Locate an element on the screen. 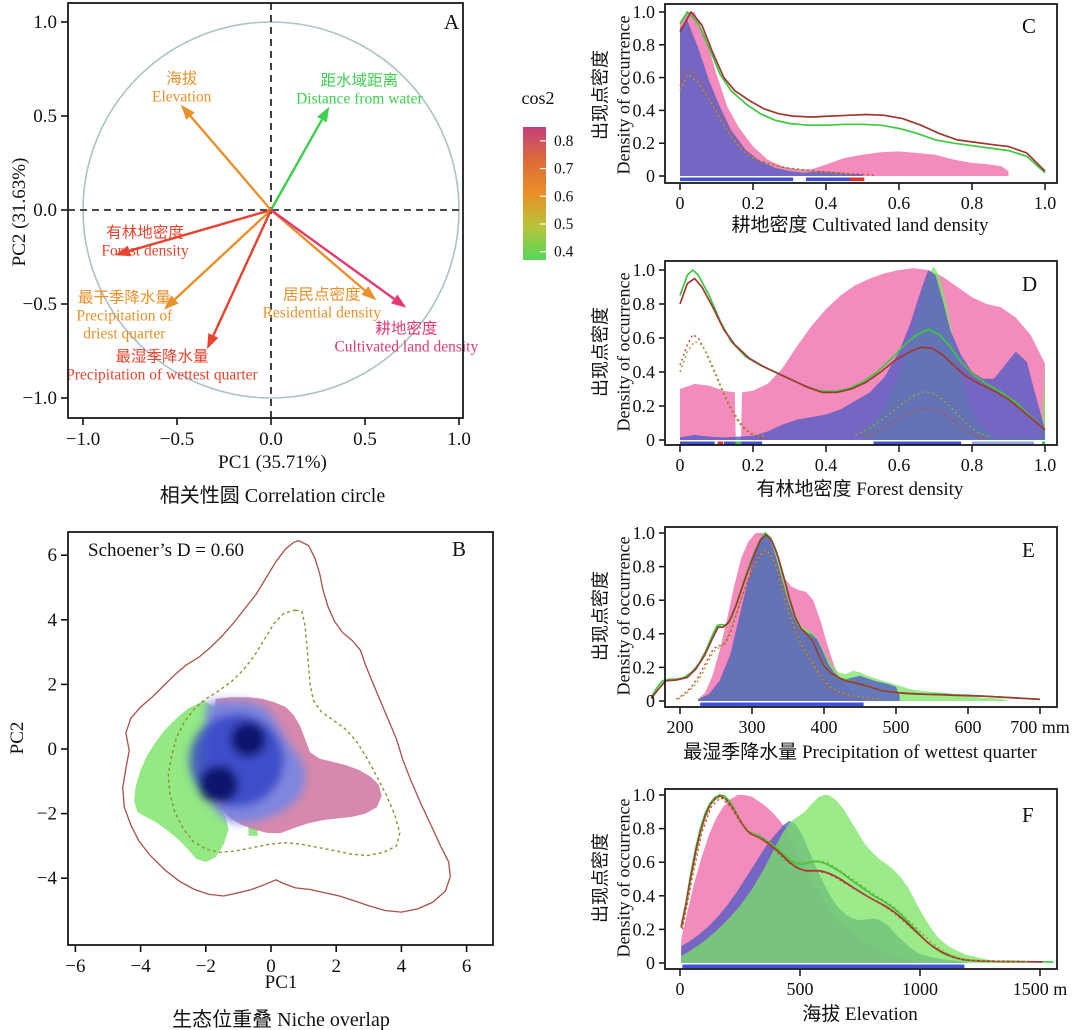 The height and width of the screenshot is (1030, 1080). elevation-label: 海拔 is located at coordinates (181, 78).